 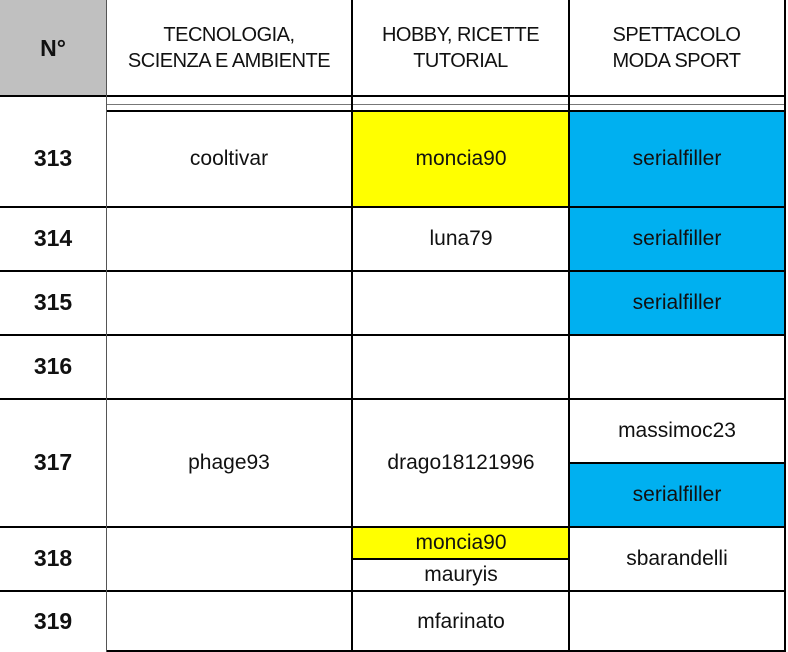 I want to click on row-315-top-border, so click(x=393, y=271).